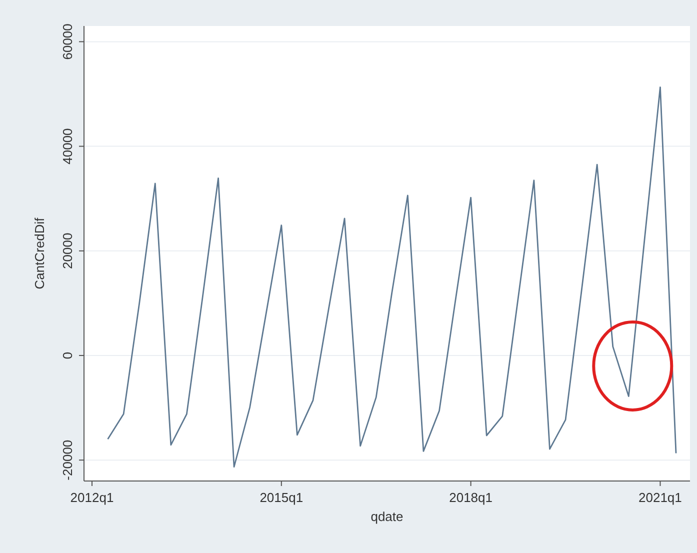  What do you see at coordinates (67, 146) in the screenshot?
I see `y-tick-label: 40000` at bounding box center [67, 146].